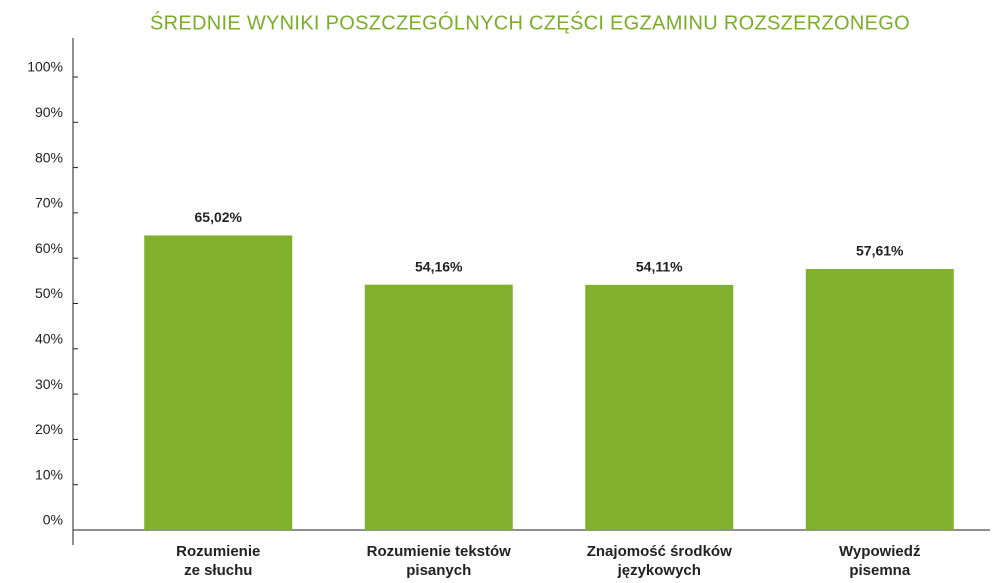  Describe the element at coordinates (49, 429) in the screenshot. I see `y-tick-label: 20%` at that location.